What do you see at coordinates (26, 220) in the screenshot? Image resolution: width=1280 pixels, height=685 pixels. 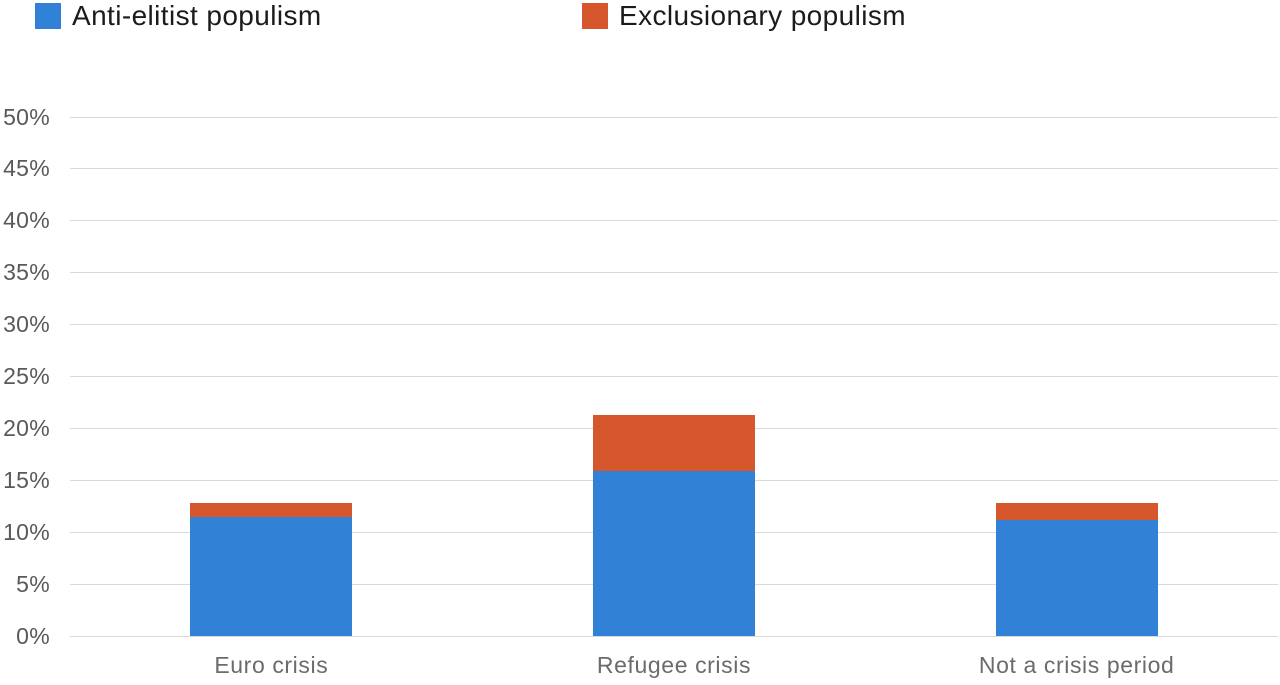 I see `y-tick-label-40: 40%` at bounding box center [26, 220].